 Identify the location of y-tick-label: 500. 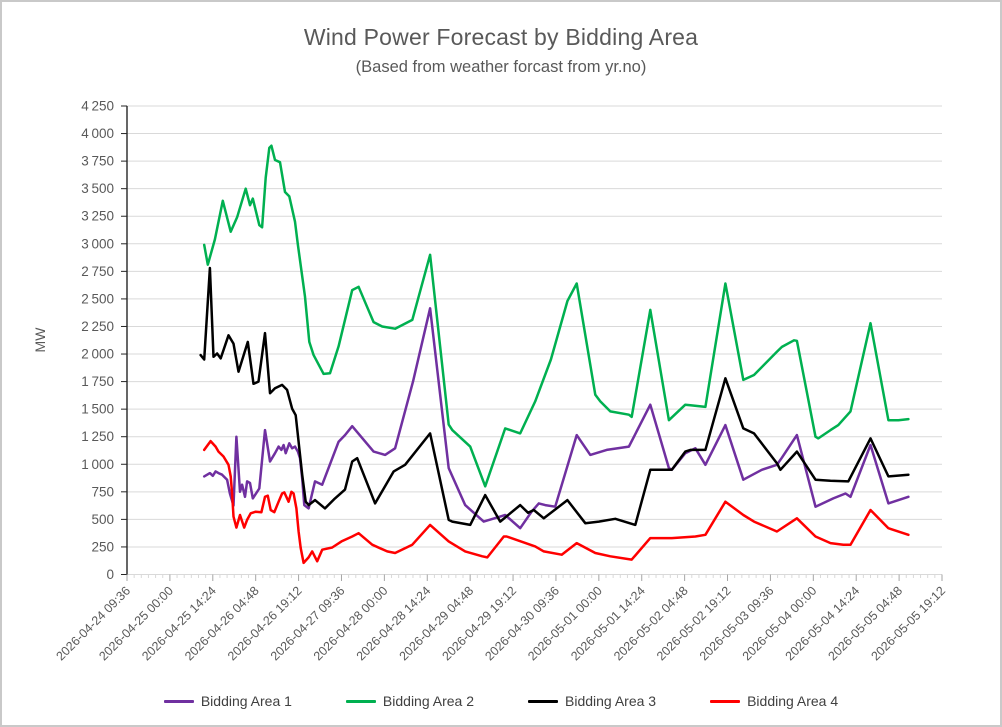
(102, 519).